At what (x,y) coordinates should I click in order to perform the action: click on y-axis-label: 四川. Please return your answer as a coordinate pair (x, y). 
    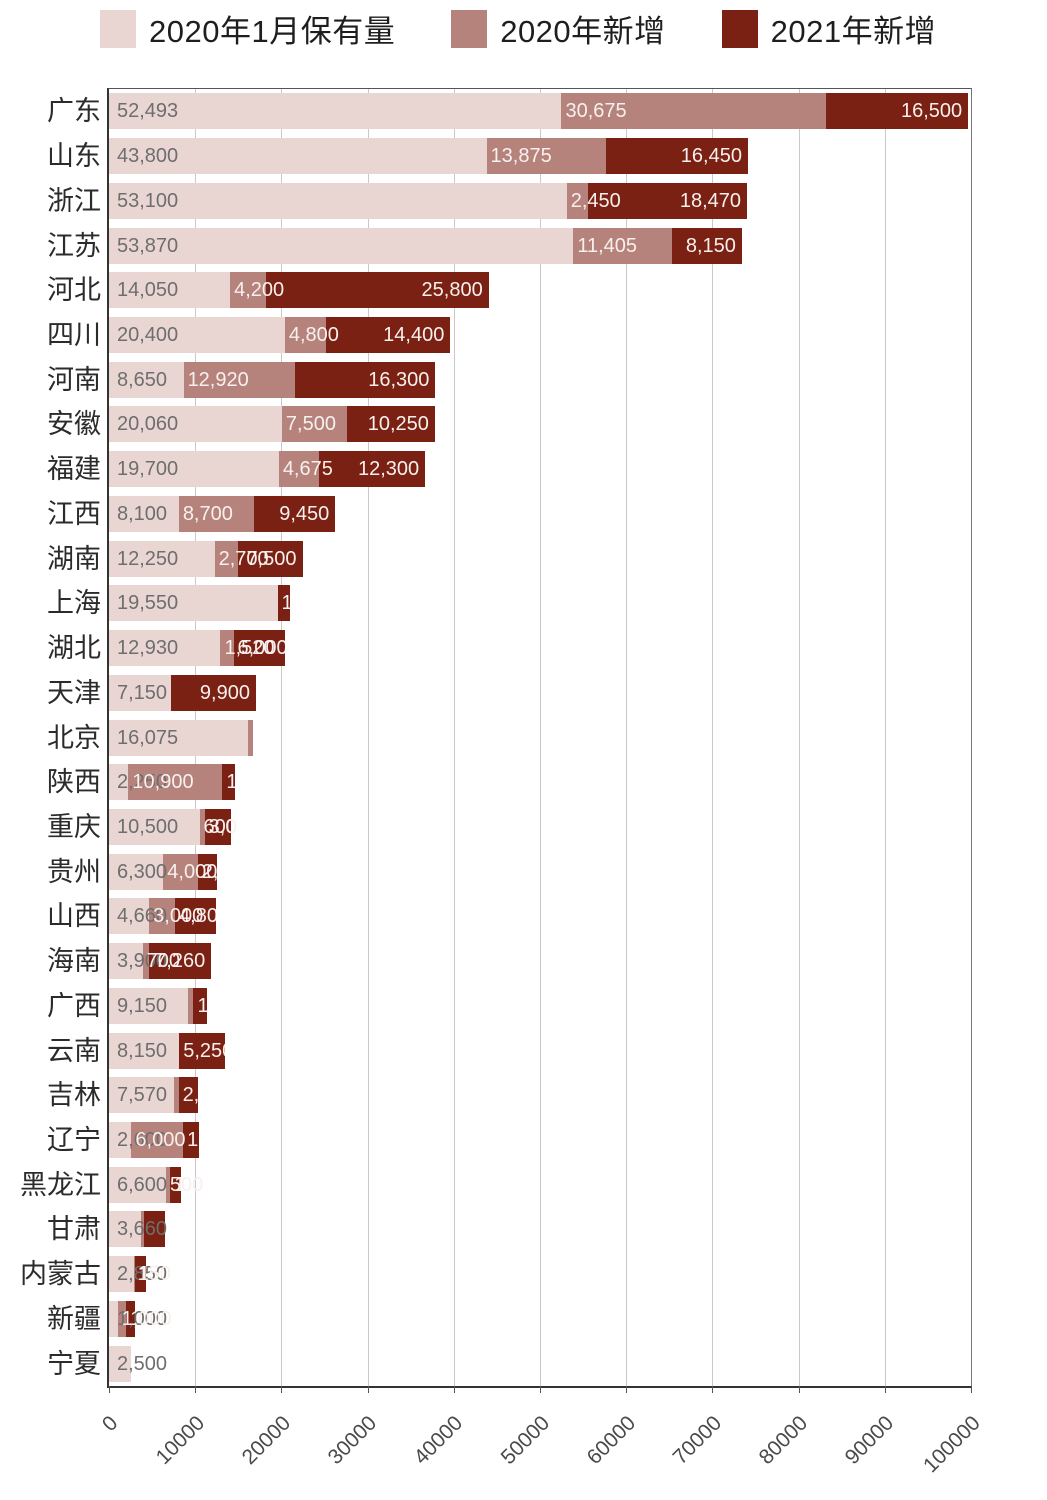
    Looking at the image, I should click on (74, 334).